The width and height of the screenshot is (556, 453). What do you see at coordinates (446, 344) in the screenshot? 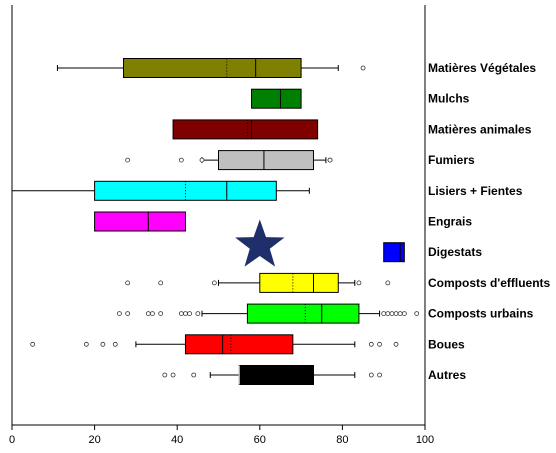
I see `category-label: Boues` at bounding box center [446, 344].